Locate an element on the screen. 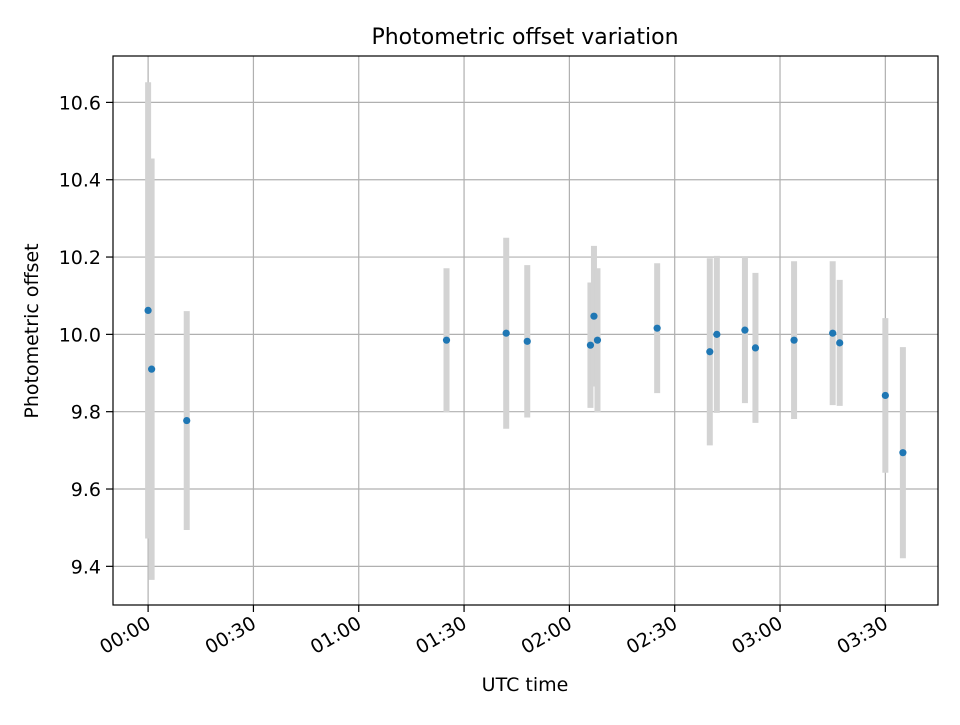  y-tick-label: 10.6 is located at coordinates (80, 103).